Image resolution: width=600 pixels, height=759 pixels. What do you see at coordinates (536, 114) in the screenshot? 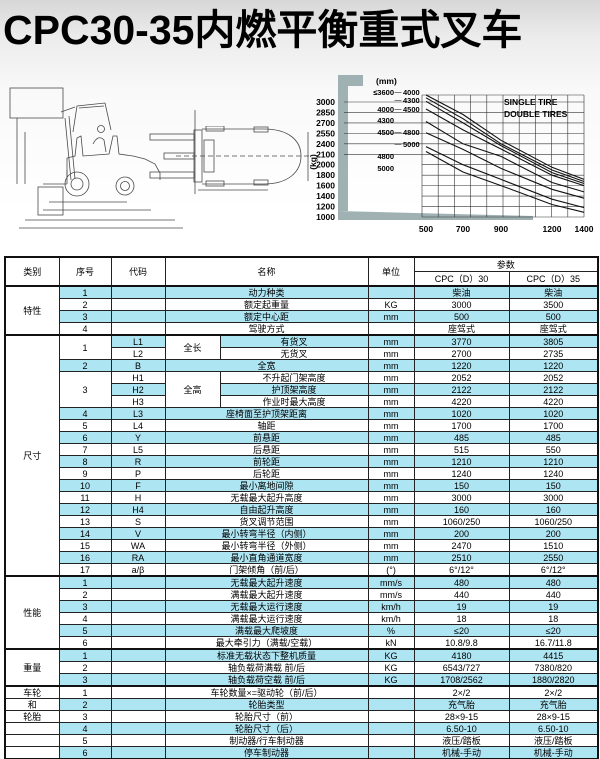
I see `legend-entry: DOUBLE TIRES` at bounding box center [536, 114].